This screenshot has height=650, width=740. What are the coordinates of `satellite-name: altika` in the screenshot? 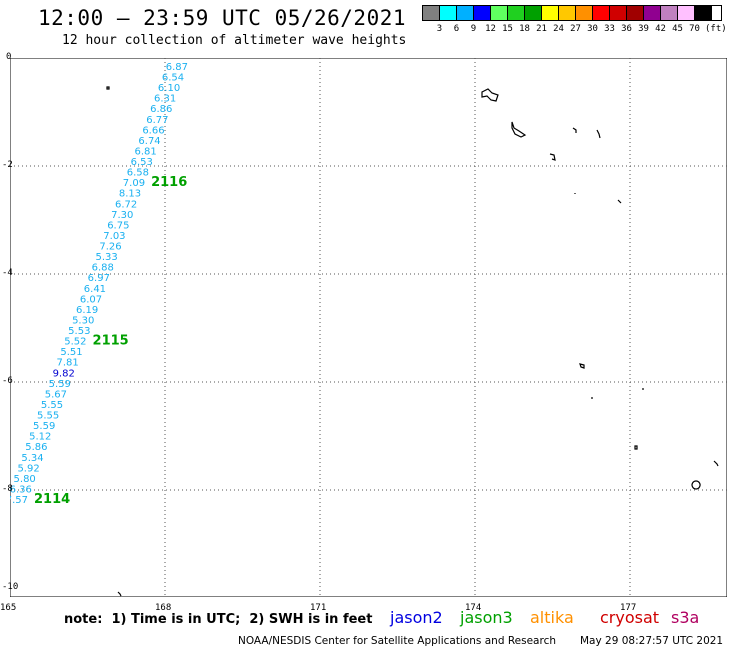 It's located at (552, 617).